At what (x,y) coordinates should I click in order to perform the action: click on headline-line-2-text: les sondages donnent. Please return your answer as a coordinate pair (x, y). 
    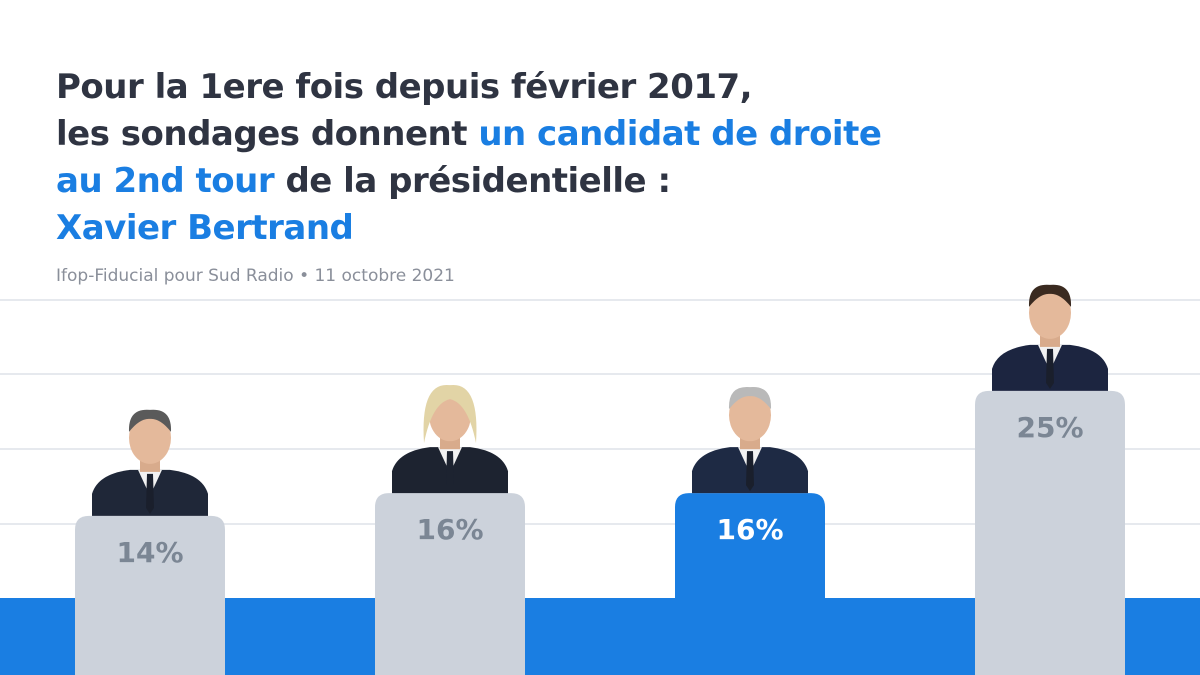
    Looking at the image, I should click on (267, 134).